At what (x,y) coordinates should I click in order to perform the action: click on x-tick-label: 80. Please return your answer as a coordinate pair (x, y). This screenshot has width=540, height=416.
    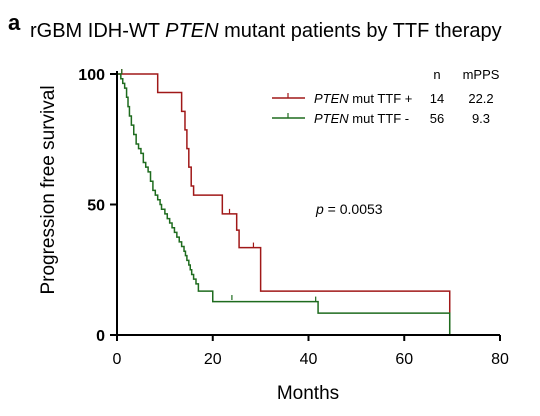
    Looking at the image, I should click on (500, 359).